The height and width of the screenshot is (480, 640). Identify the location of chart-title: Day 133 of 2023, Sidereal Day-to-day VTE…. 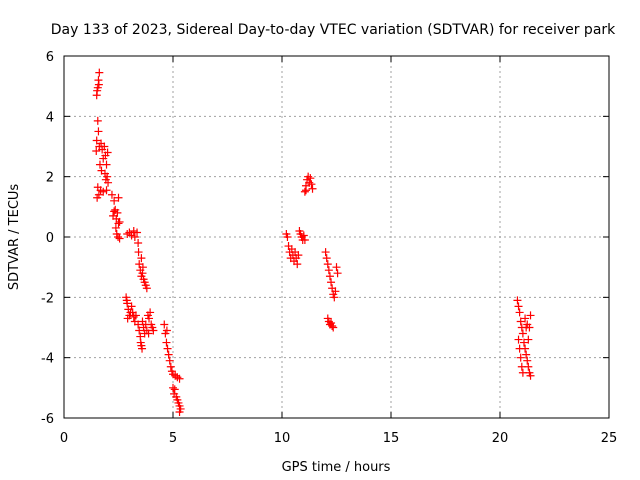
(333, 30).